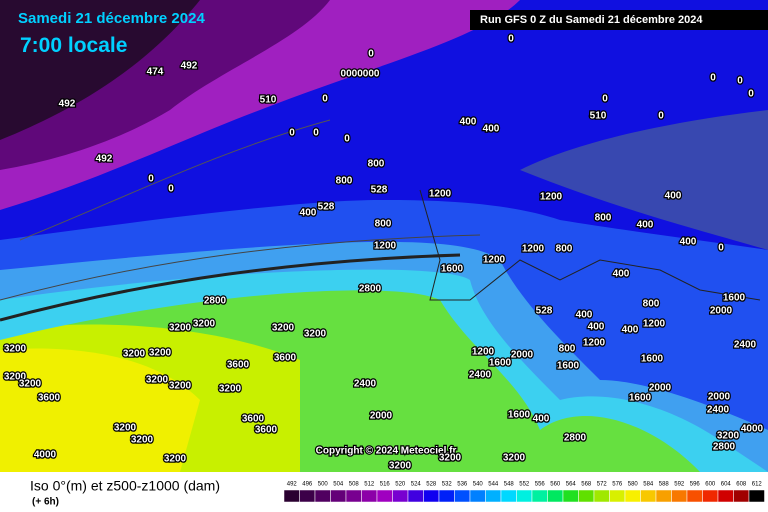  What do you see at coordinates (462, 485) in the screenshot?
I see `legend-label: 536` at bounding box center [462, 485].